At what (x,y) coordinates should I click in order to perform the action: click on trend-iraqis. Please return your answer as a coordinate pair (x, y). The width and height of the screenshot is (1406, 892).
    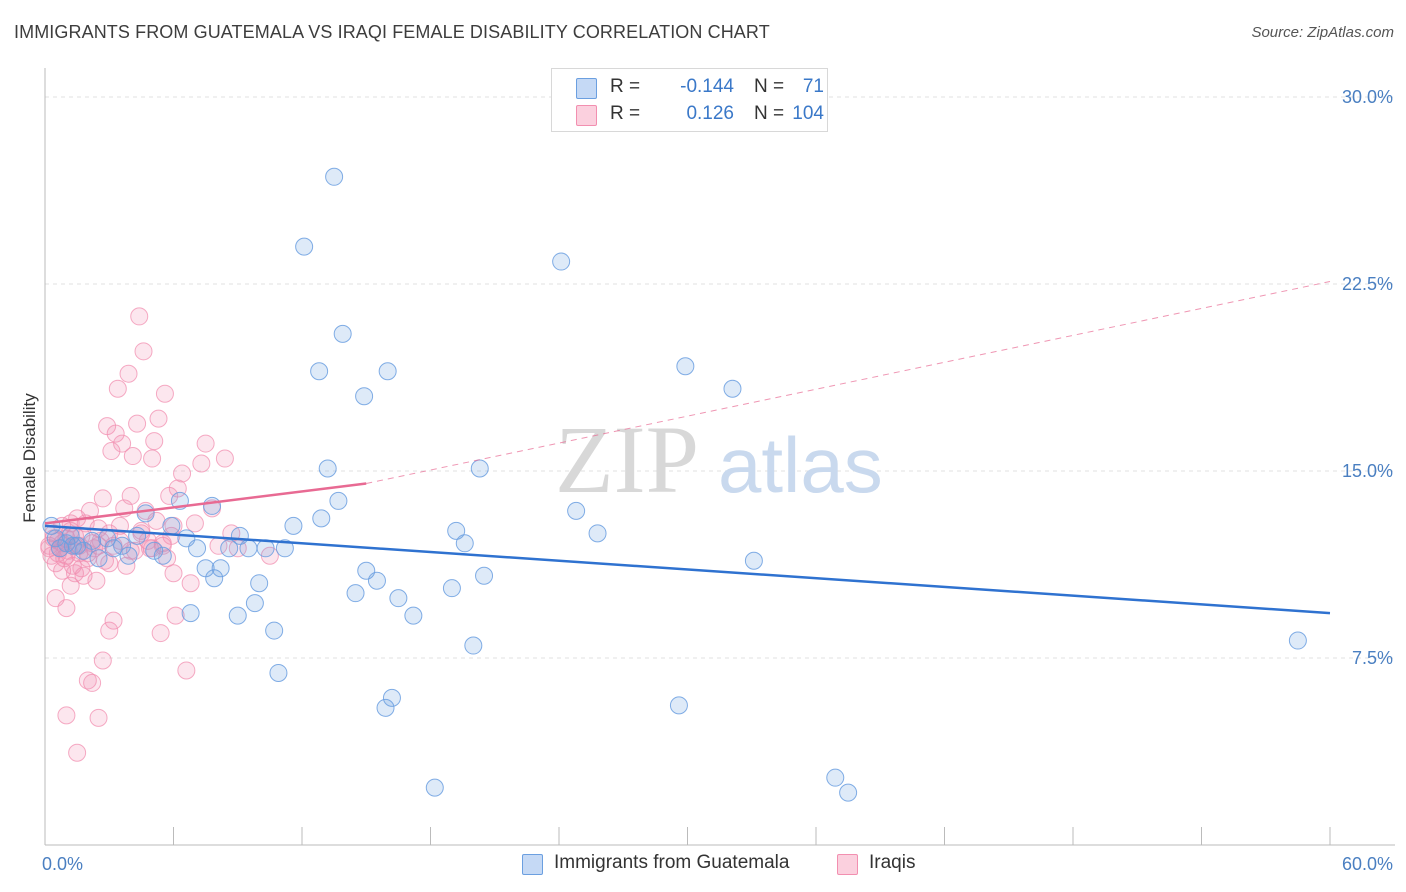
    Looking at the image, I should click on (205, 503).